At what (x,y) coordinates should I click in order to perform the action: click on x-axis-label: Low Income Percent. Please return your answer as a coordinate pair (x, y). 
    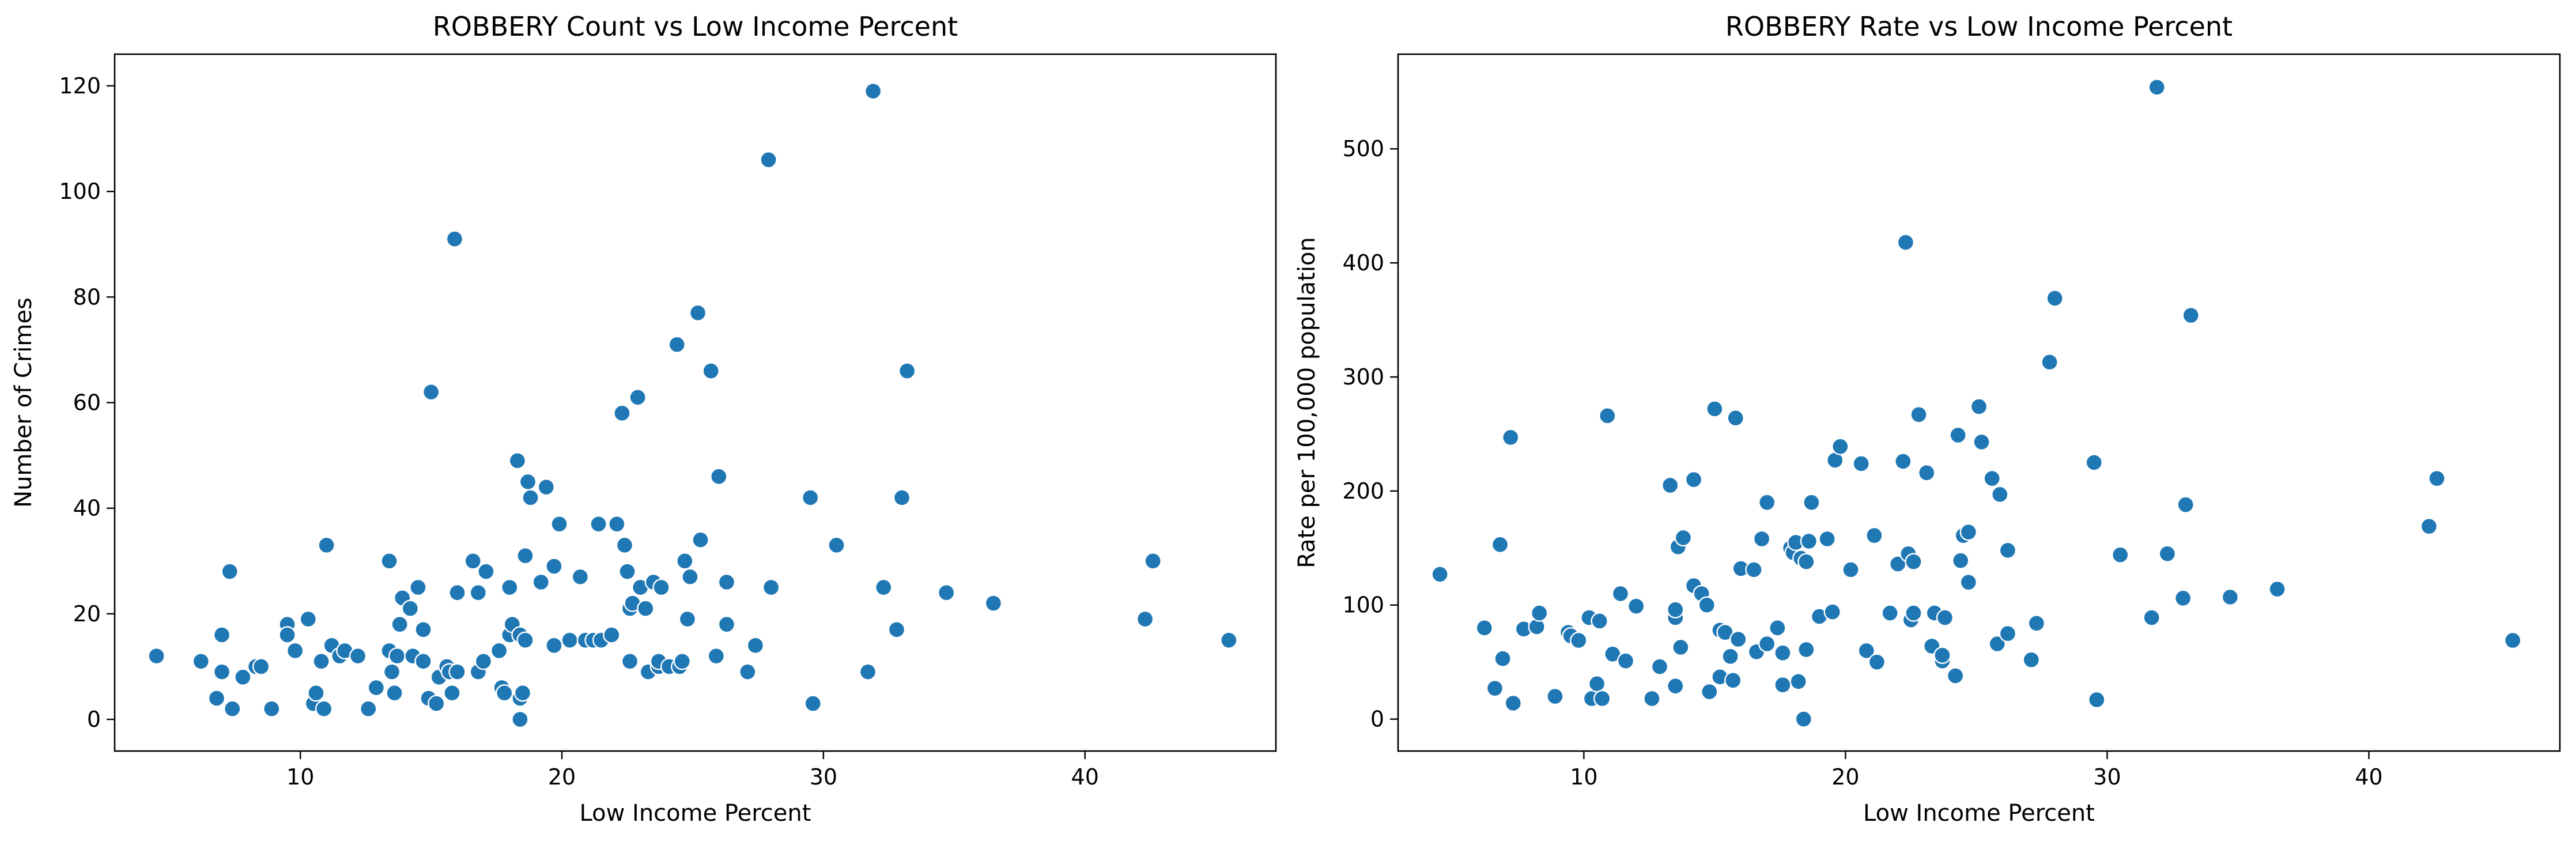
    Looking at the image, I should click on (1979, 814).